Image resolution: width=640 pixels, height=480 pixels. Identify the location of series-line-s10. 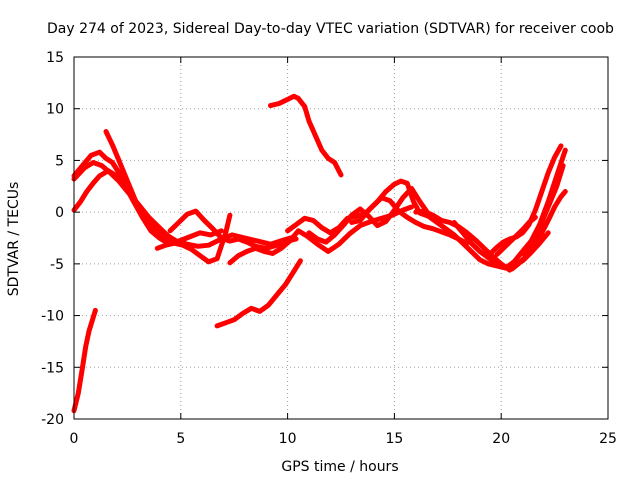
(306, 135).